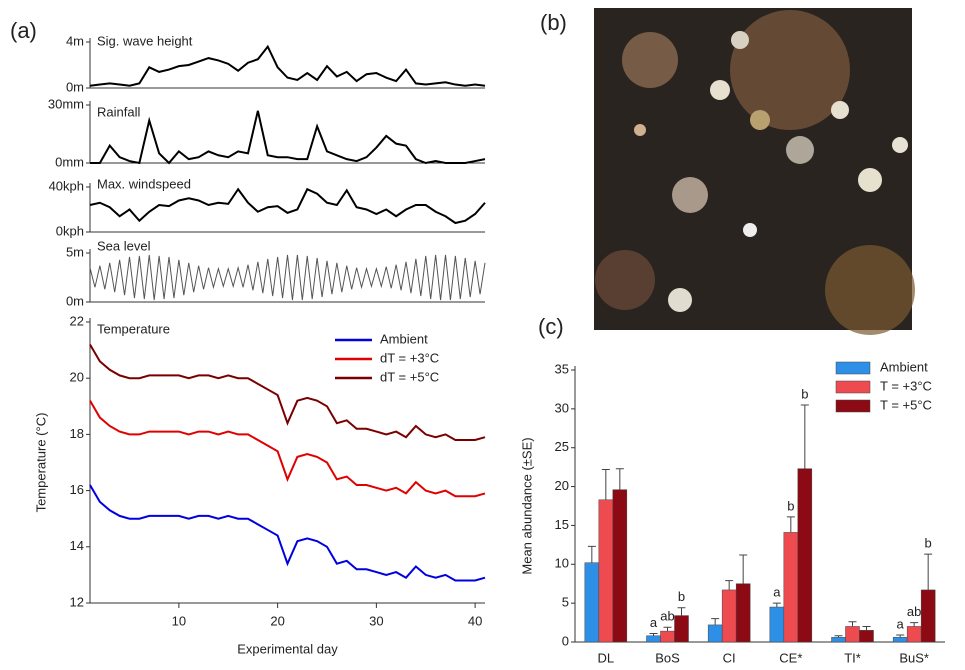  What do you see at coordinates (77, 545) in the screenshot?
I see `y-tick-label: 14` at bounding box center [77, 545].